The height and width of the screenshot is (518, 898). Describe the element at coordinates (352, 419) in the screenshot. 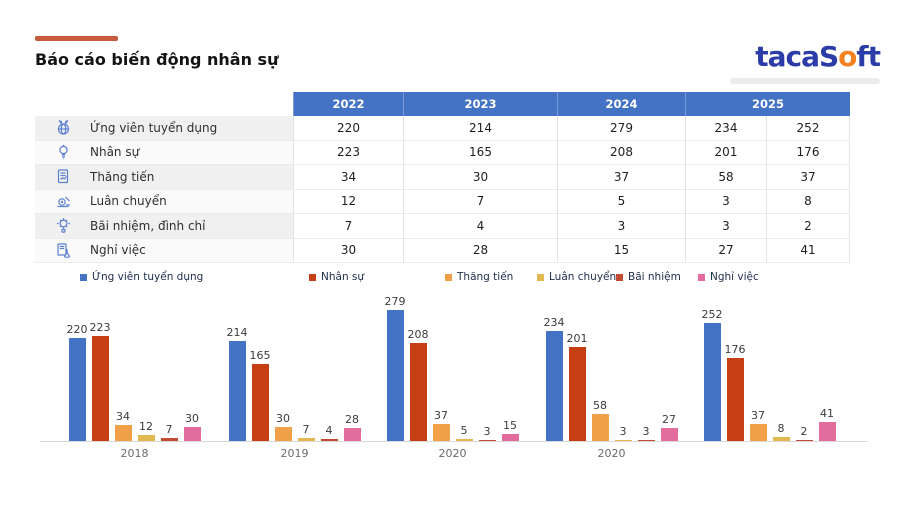

I see `bar-value-label: 28` at that location.